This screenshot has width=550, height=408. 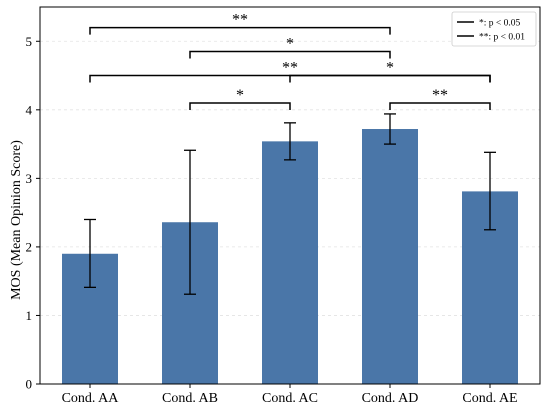 I want to click on y-tick-label: 1, so click(x=29, y=315).